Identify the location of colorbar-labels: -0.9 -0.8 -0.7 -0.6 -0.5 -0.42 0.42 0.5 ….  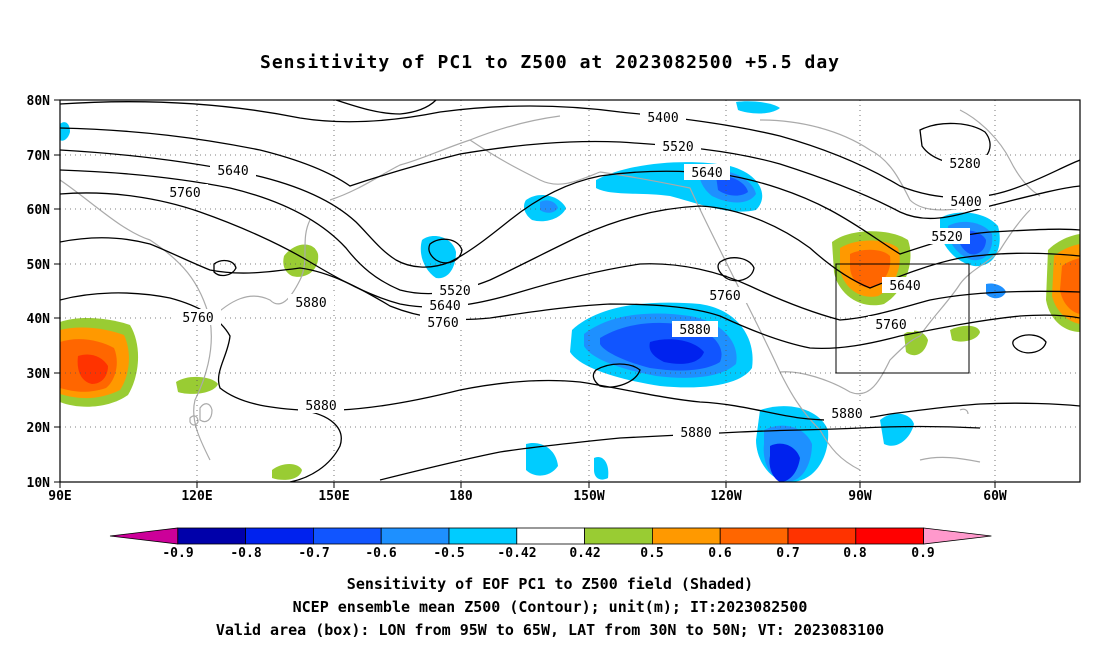
(548, 553).